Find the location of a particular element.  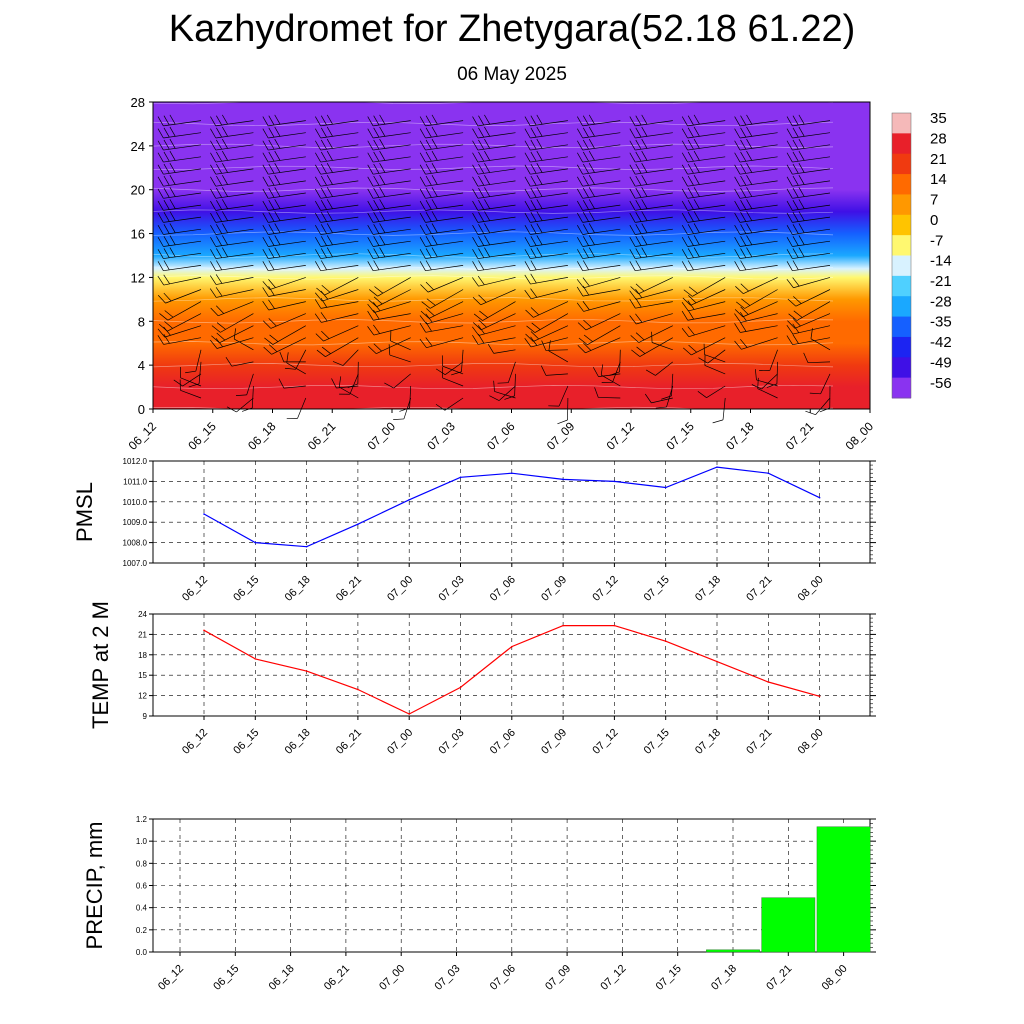

x-tick-label: 06_18 is located at coordinates (298, 589).